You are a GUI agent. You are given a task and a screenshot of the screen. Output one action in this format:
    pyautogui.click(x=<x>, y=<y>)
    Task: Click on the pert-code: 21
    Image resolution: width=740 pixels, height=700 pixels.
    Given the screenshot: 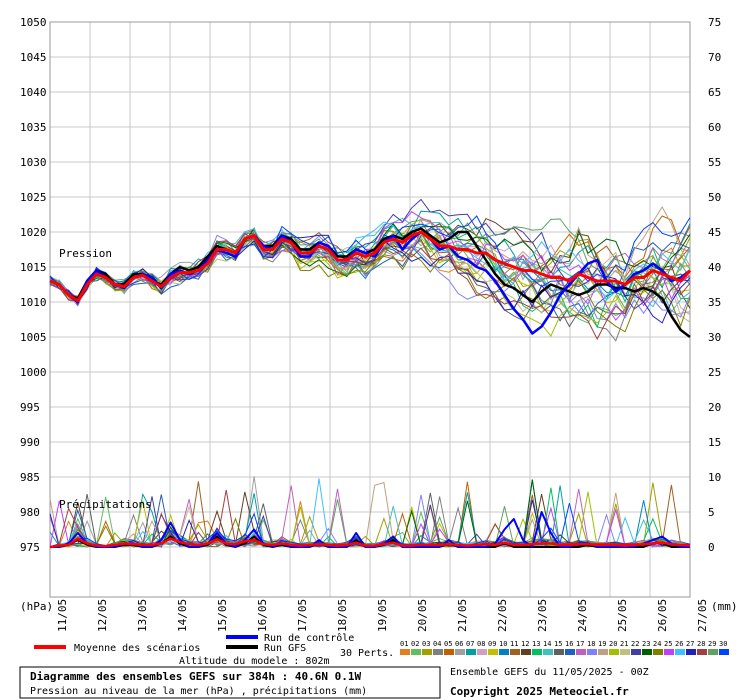 What is the action you would take?
    pyautogui.click(x=624, y=644)
    